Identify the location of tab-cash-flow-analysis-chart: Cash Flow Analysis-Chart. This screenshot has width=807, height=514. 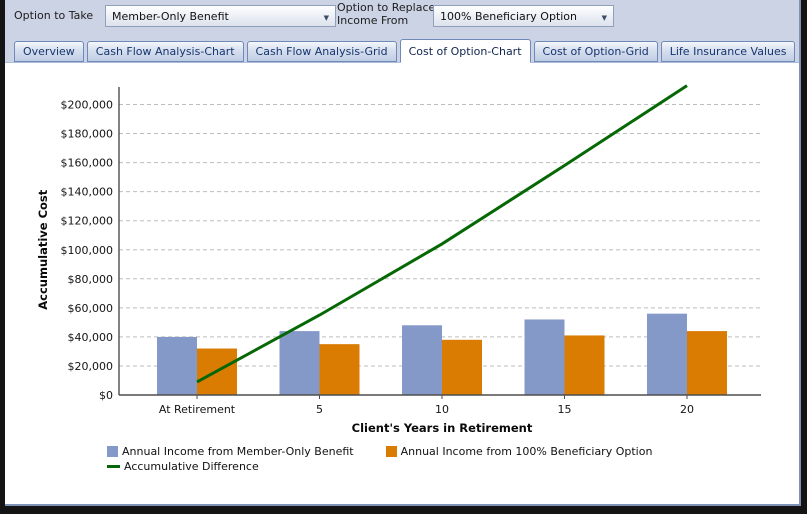
(165, 51).